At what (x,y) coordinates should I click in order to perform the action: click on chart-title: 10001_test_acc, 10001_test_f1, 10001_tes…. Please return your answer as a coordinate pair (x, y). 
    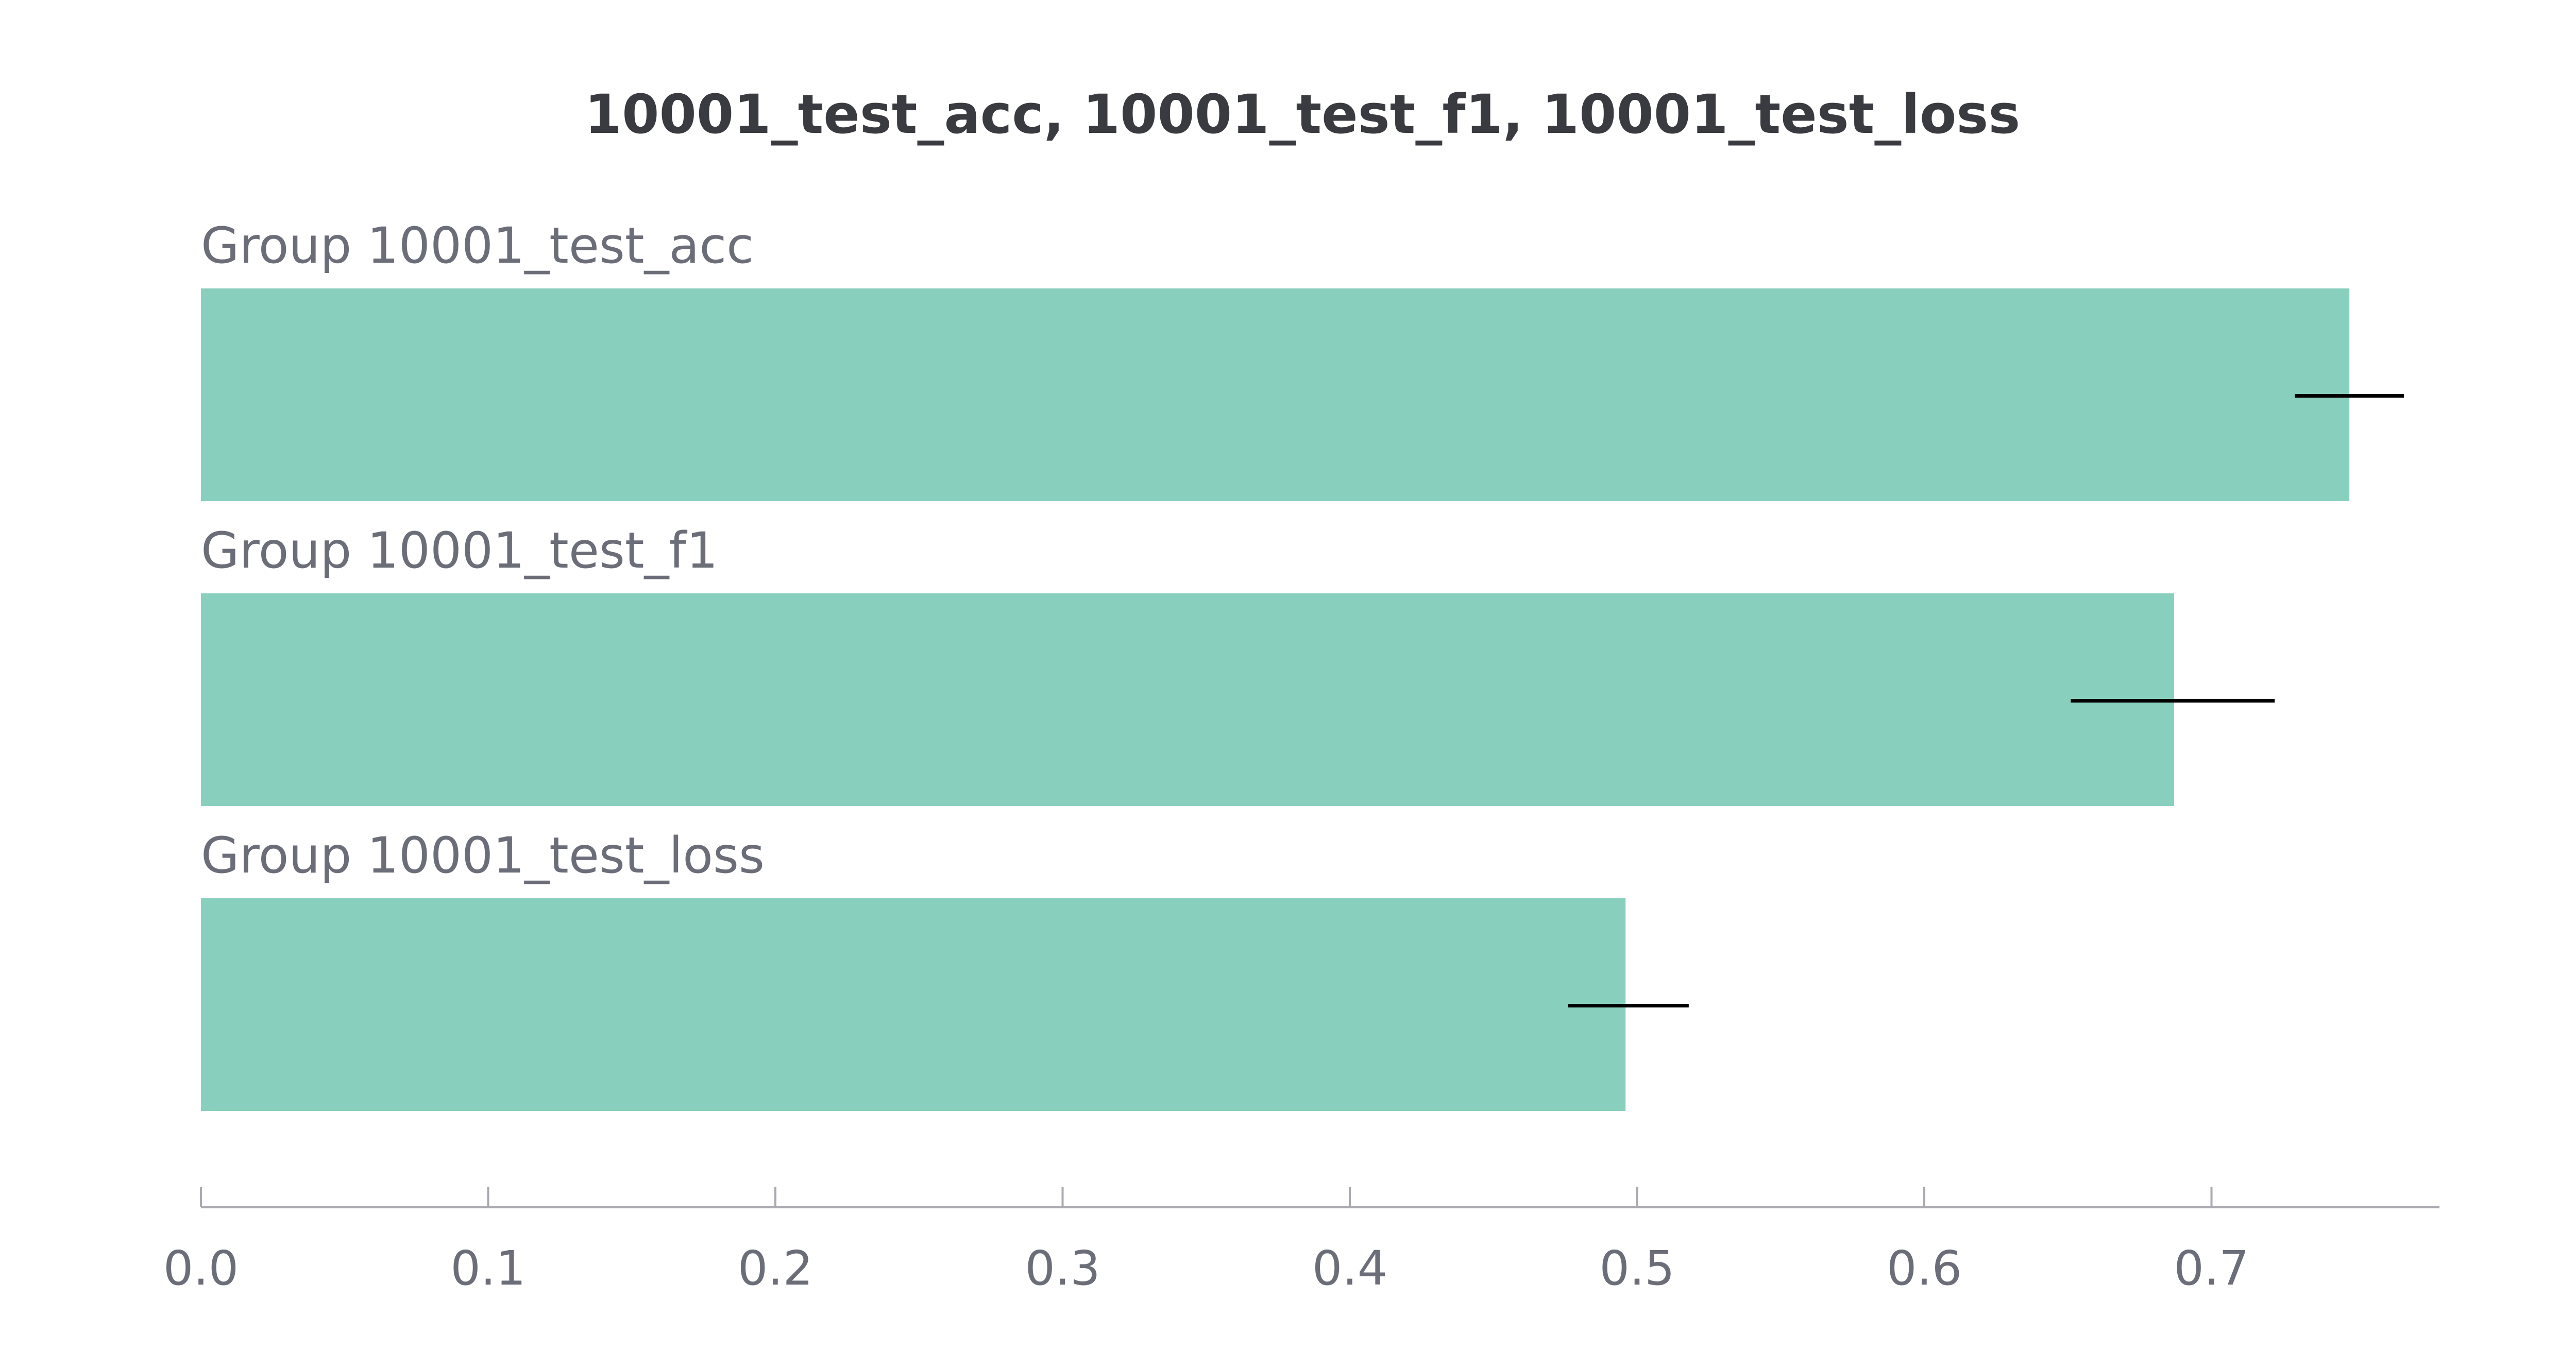
    Looking at the image, I should click on (1302, 114).